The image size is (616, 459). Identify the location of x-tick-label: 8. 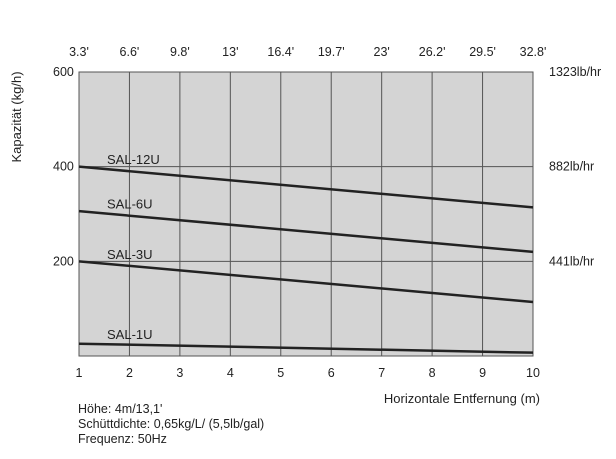
(432, 373).